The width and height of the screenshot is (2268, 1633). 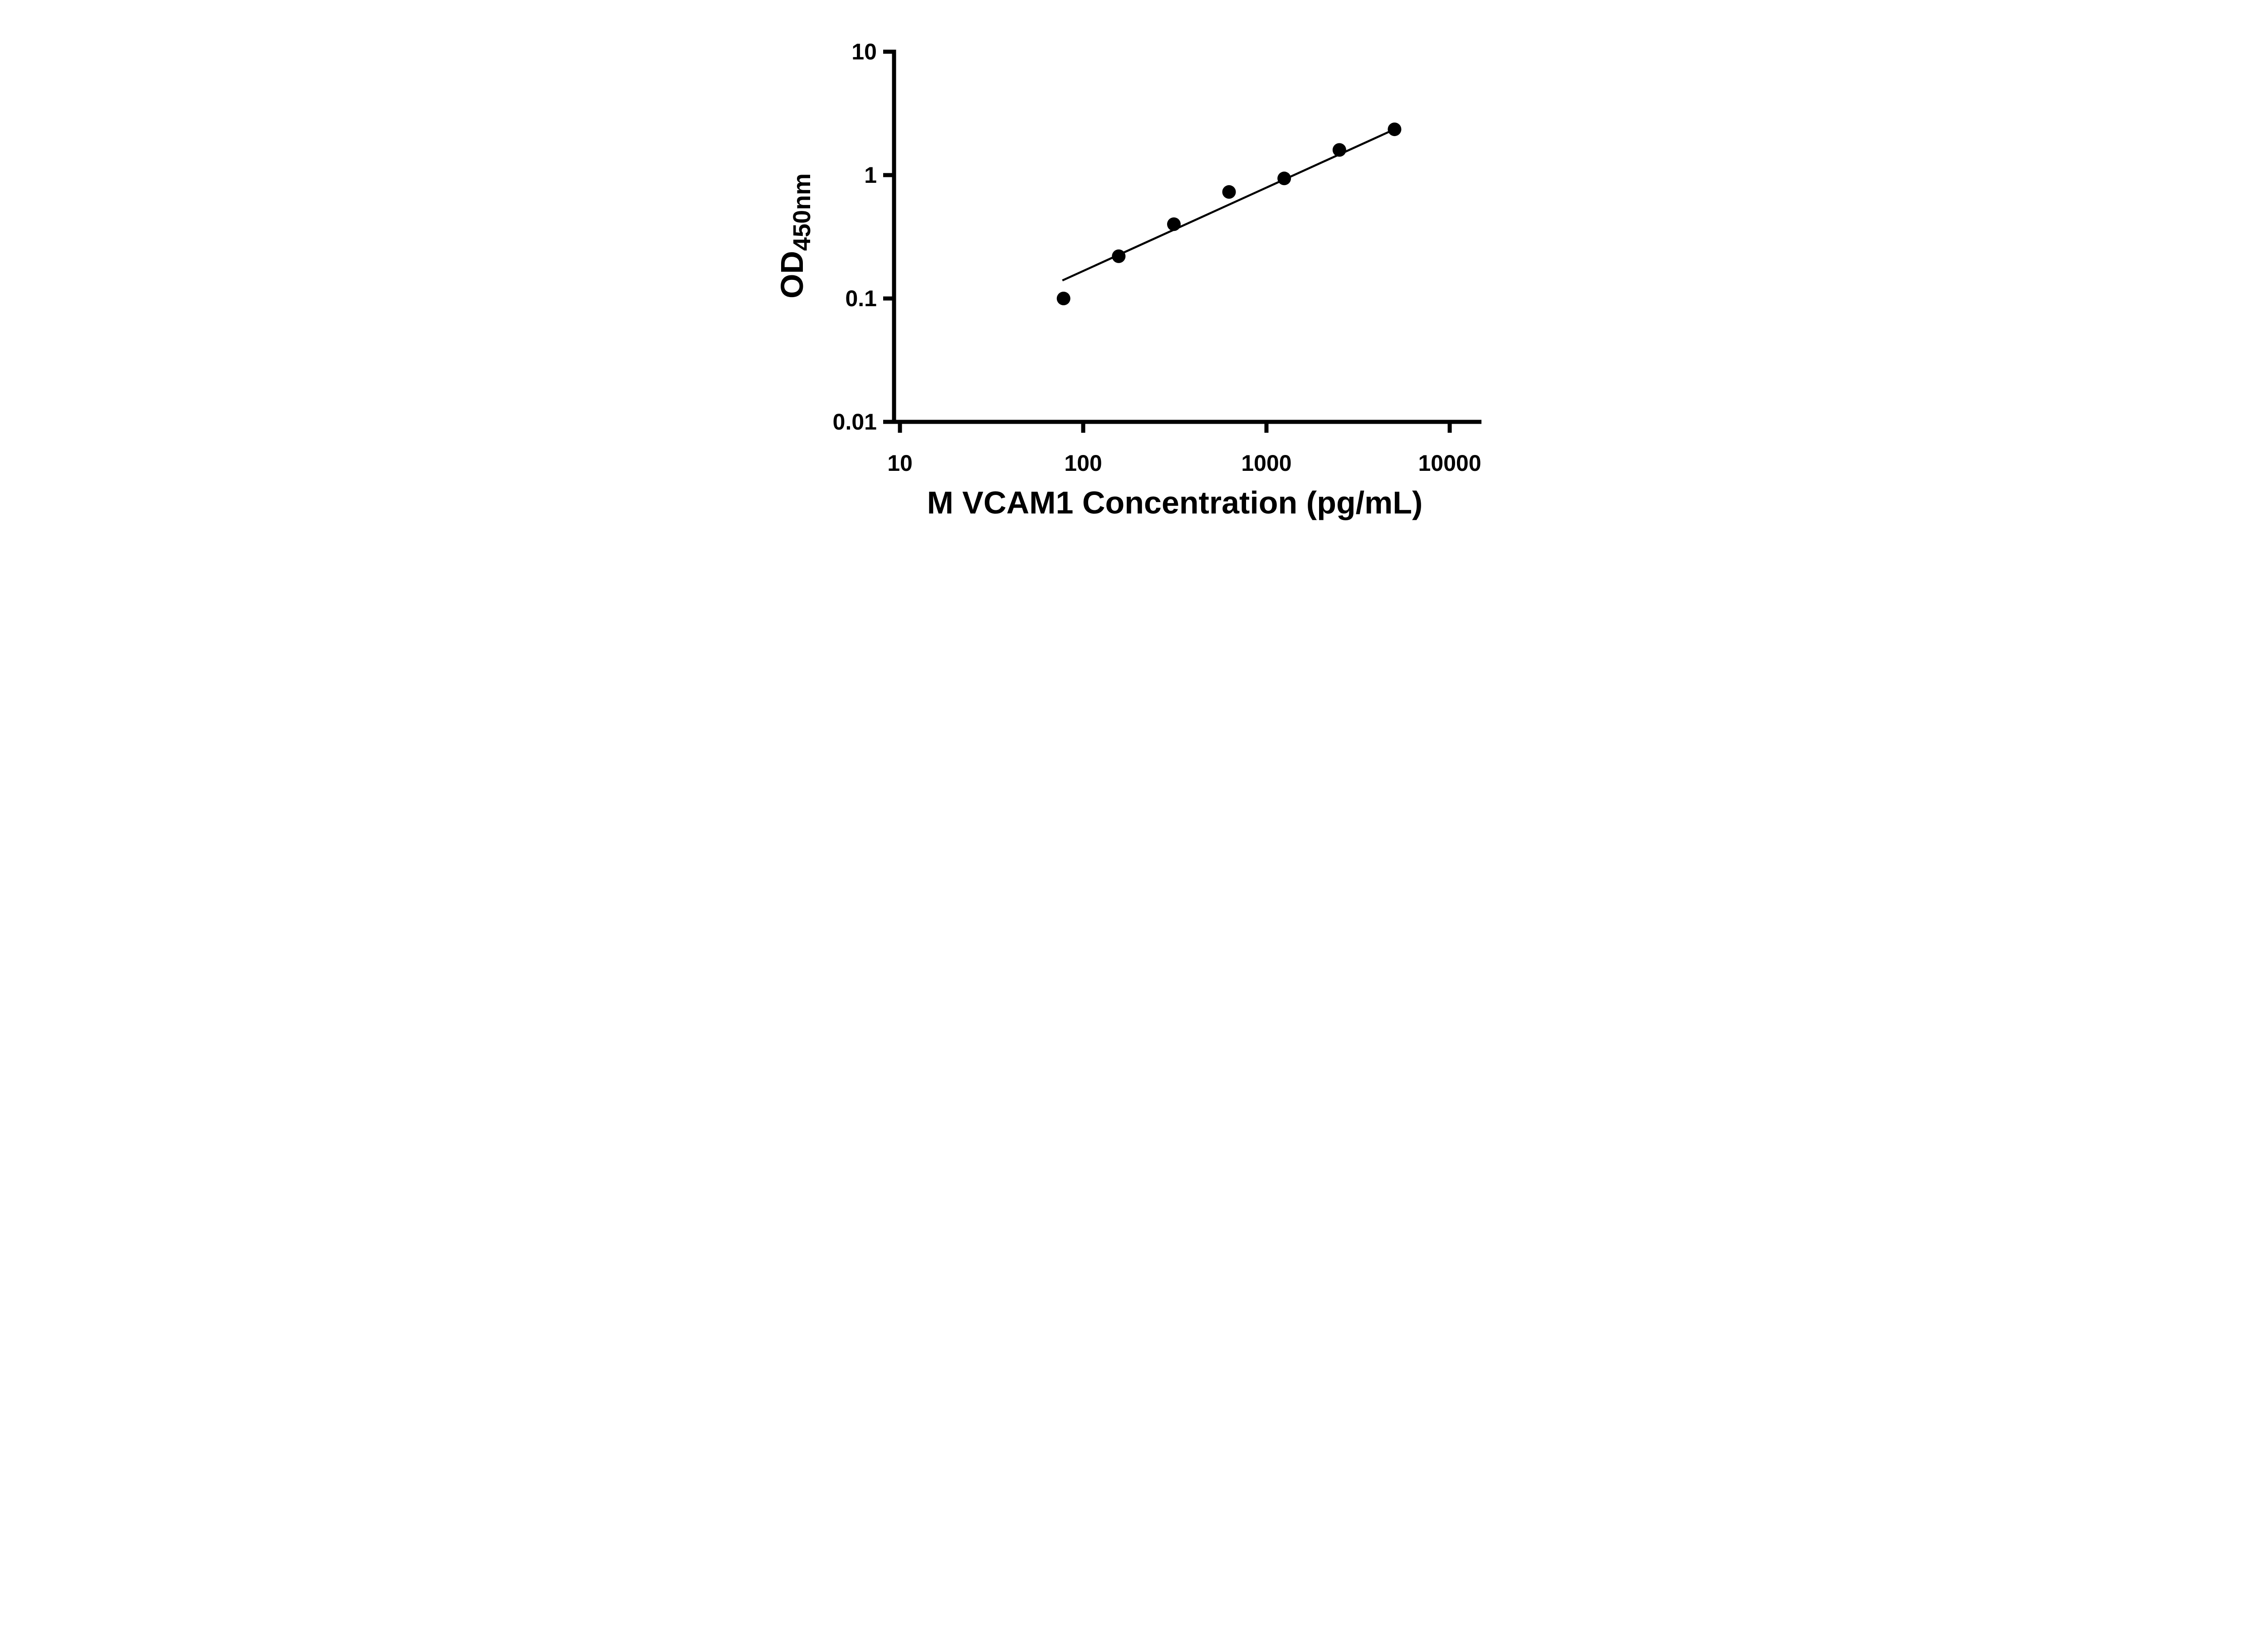 I want to click on x-tick-label: 100, so click(x=1083, y=463).